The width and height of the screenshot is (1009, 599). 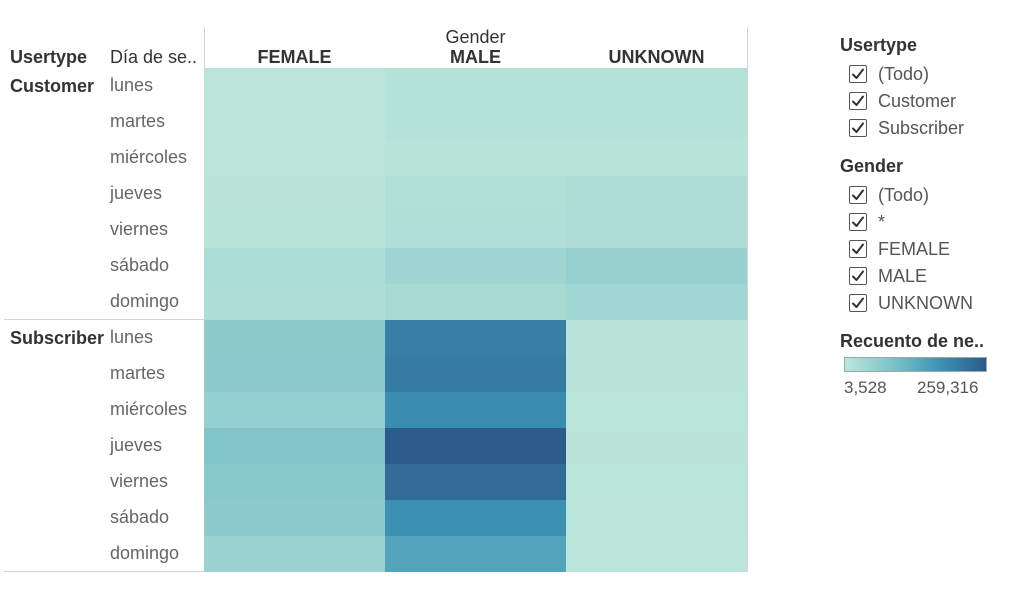 I want to click on filter-option: *, so click(x=867, y=222).